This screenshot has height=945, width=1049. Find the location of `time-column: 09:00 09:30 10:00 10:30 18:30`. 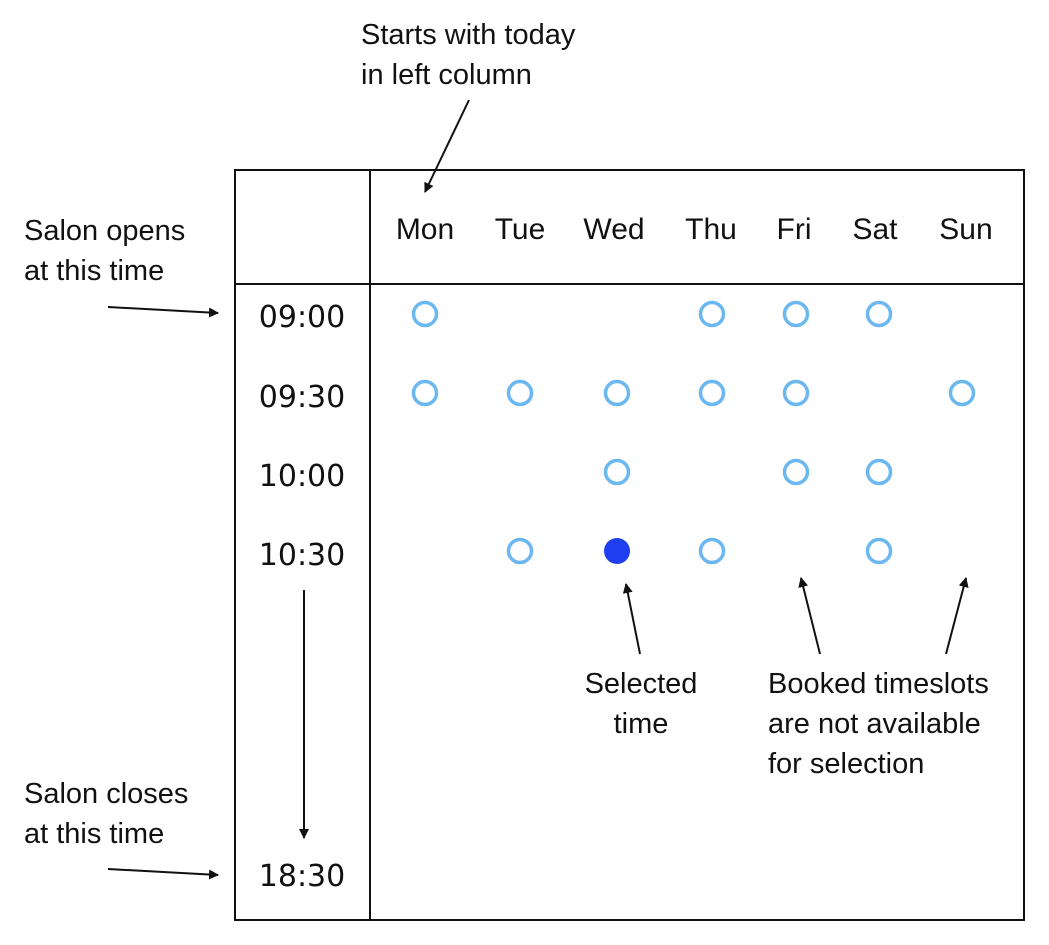

time-column: 09:00 09:30 10:00 10:30 18:30 is located at coordinates (302, 597).